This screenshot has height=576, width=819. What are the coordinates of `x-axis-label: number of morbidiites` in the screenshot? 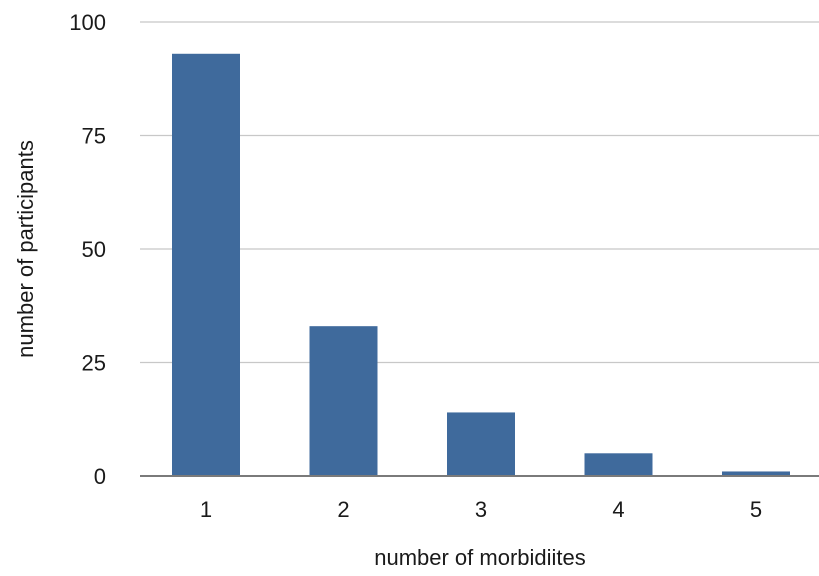 It's located at (480, 557).